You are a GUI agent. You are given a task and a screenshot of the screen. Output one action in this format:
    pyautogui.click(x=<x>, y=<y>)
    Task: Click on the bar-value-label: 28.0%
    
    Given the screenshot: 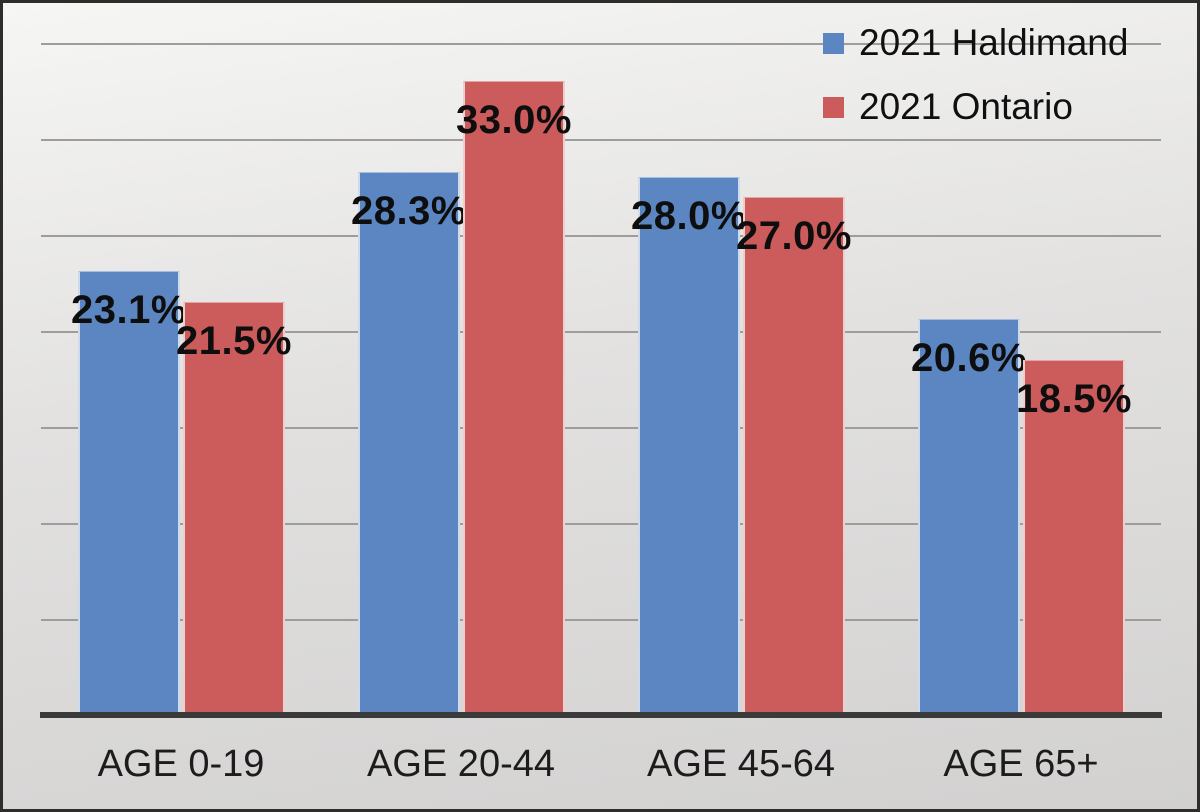 What is the action you would take?
    pyautogui.click(x=689, y=216)
    